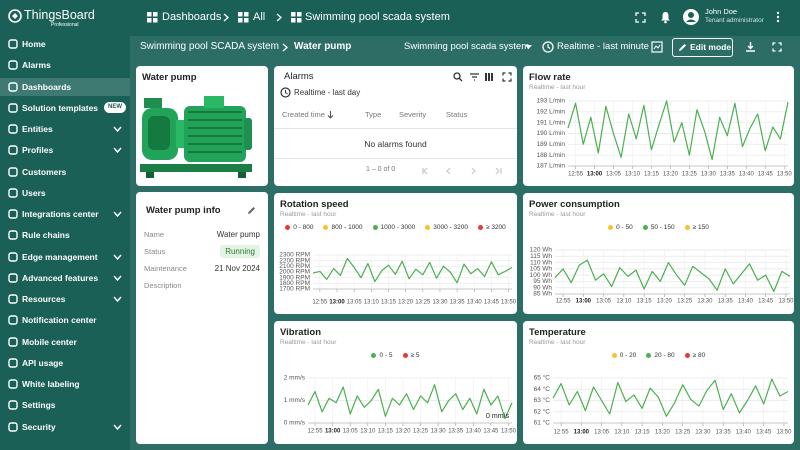  I want to click on card-title: Alarms, so click(299, 76).